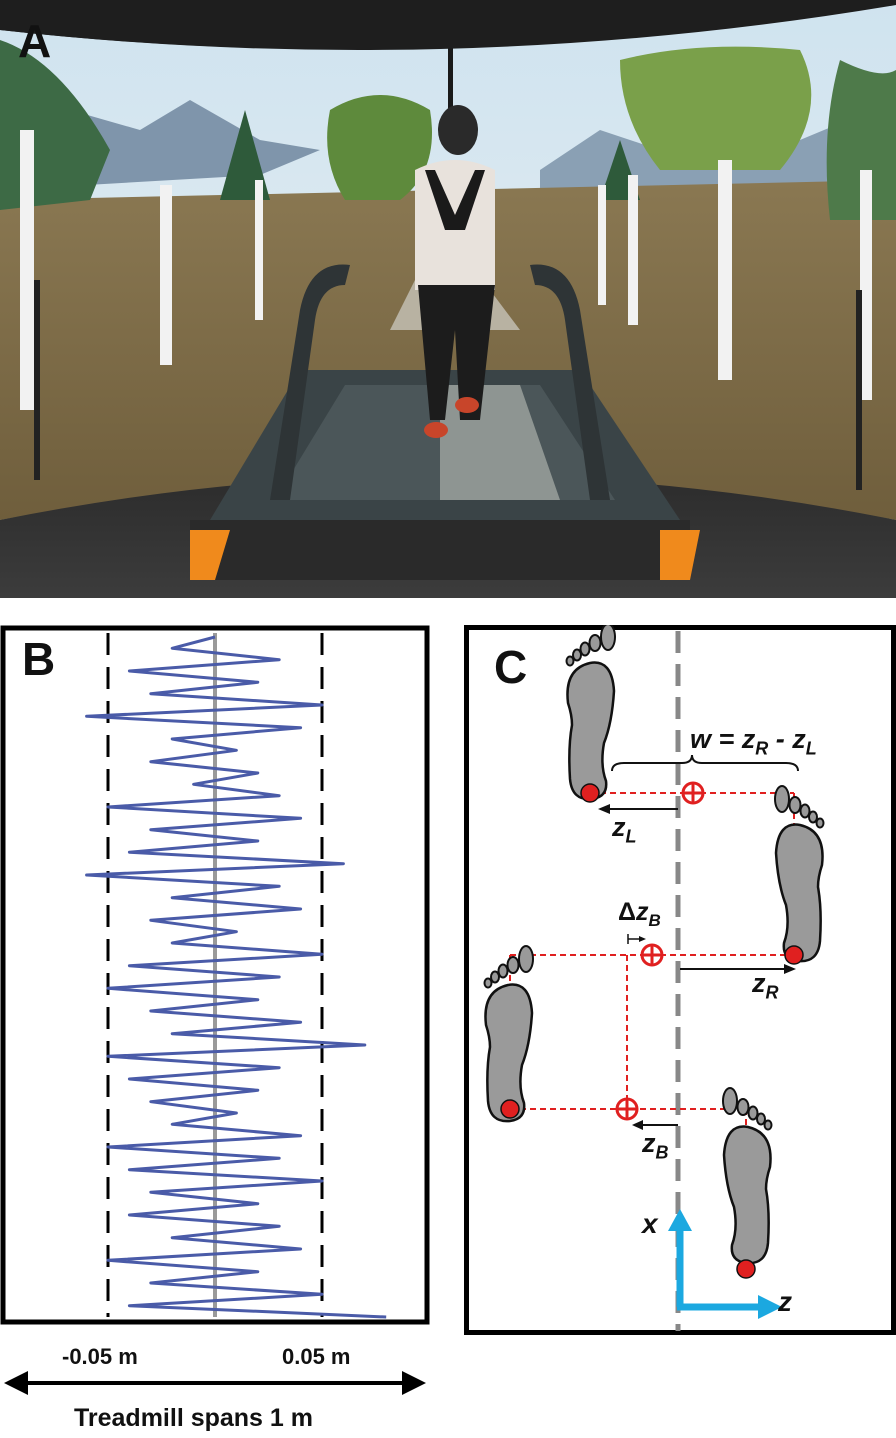  I want to click on right-tick-label: 0.05 m, so click(316, 1356).